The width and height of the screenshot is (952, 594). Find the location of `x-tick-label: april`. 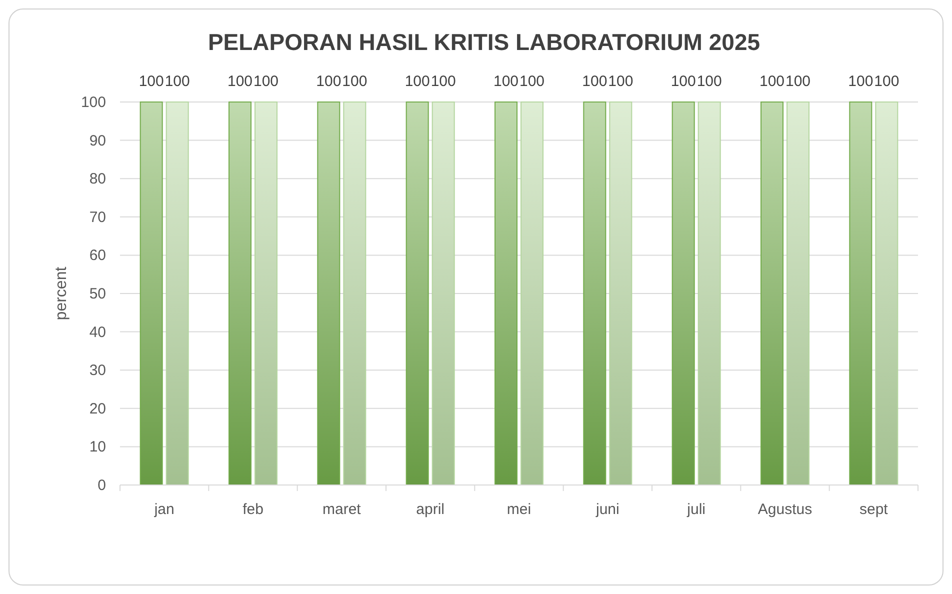

x-tick-label: april is located at coordinates (430, 509).